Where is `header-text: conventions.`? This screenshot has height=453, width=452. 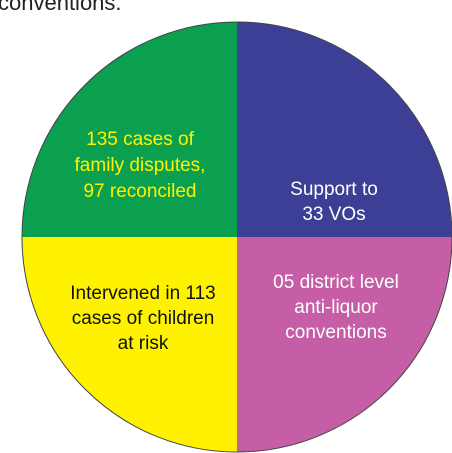 header-text: conventions. is located at coordinates (61, 7).